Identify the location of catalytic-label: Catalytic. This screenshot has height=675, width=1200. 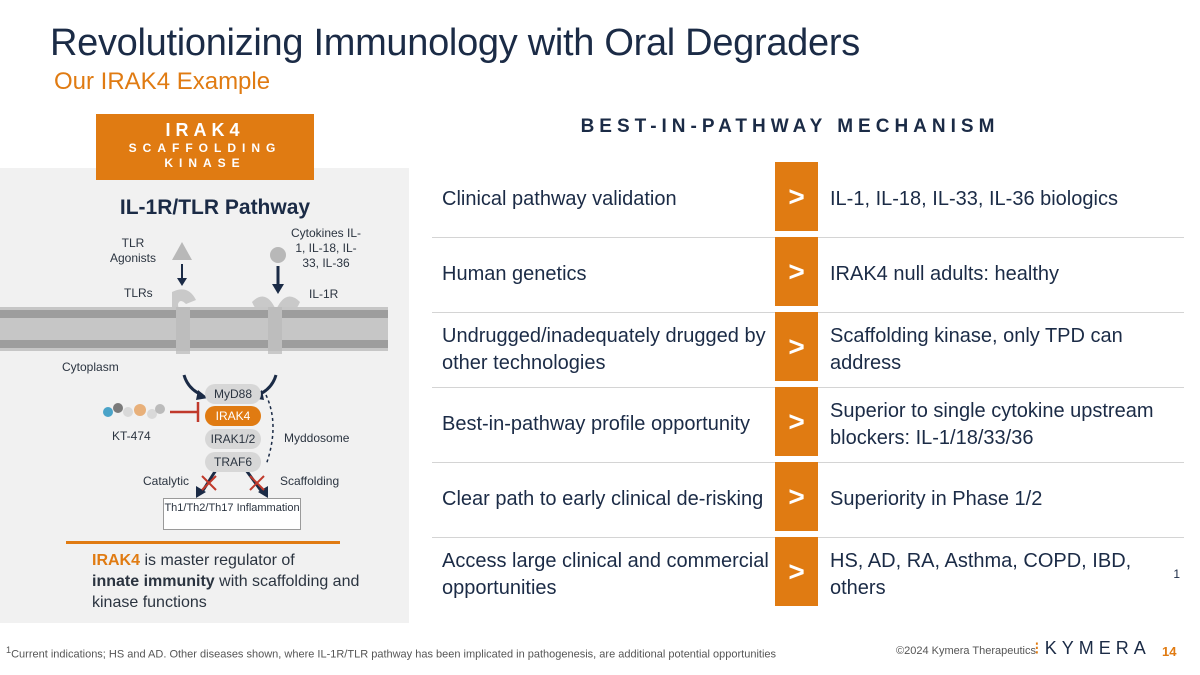
(166, 481).